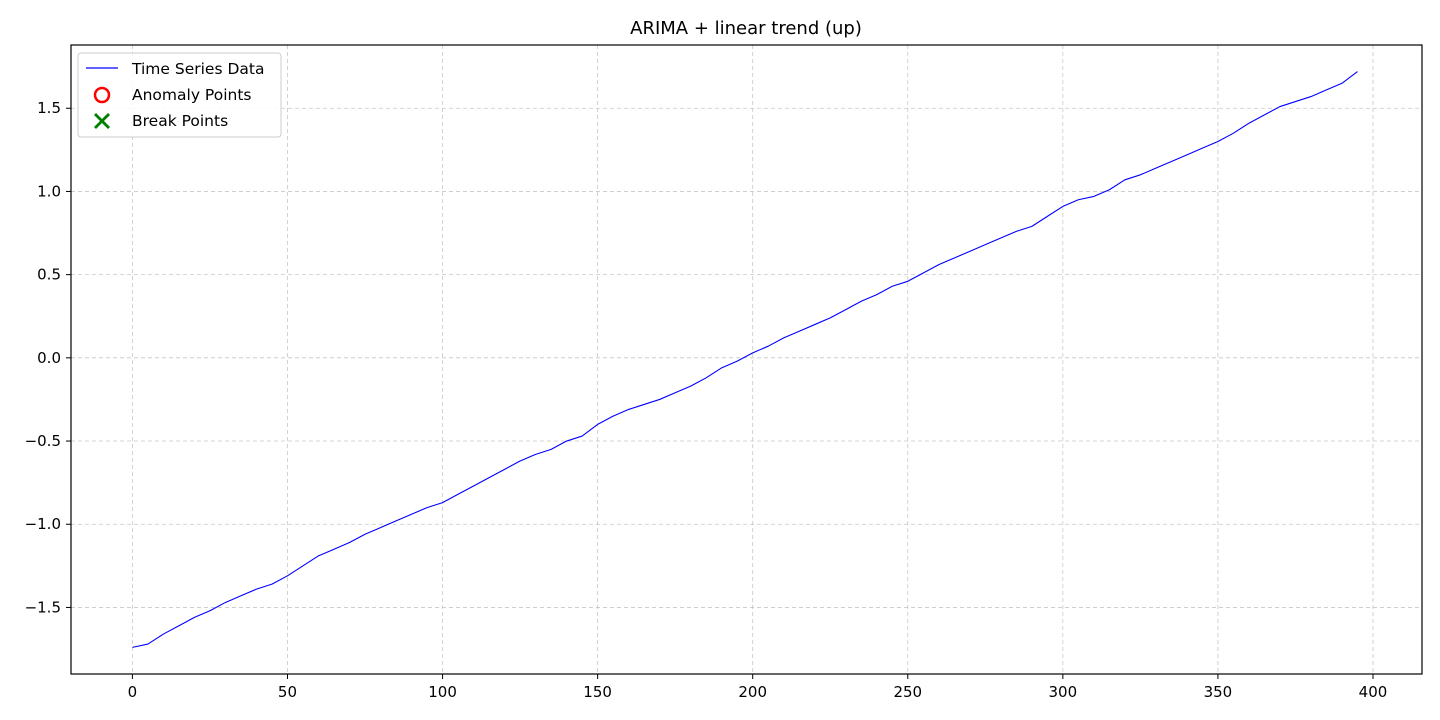 Image resolution: width=1440 pixels, height=720 pixels. What do you see at coordinates (752, 692) in the screenshot?
I see `x-tick-label: 200` at bounding box center [752, 692].